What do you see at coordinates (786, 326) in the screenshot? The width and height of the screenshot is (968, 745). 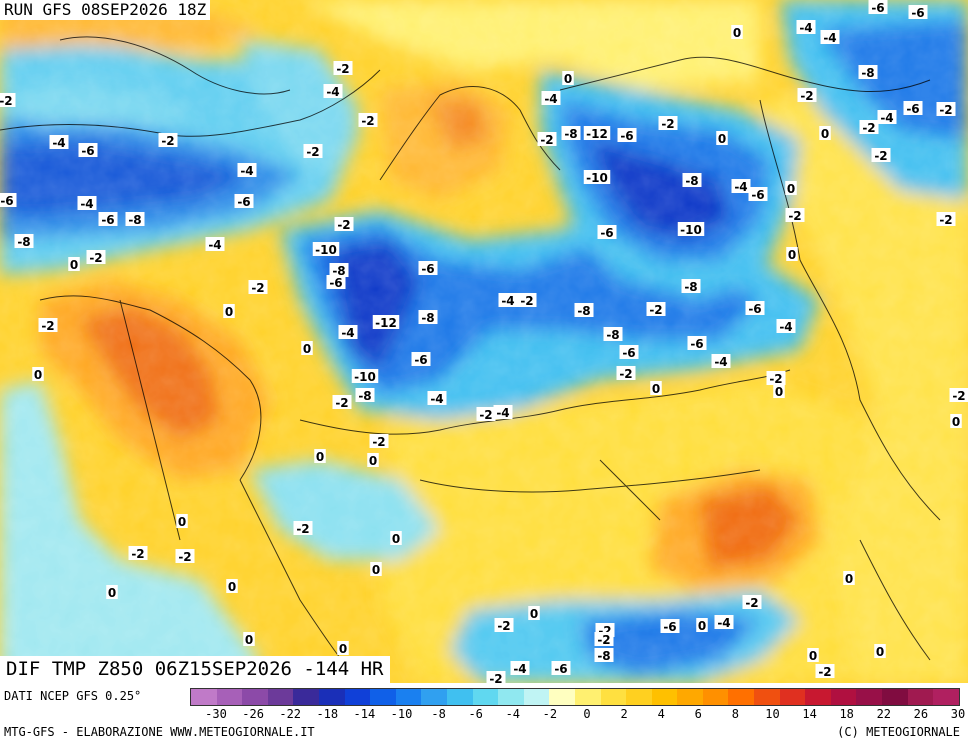 I see `contour-label: -4` at bounding box center [786, 326].